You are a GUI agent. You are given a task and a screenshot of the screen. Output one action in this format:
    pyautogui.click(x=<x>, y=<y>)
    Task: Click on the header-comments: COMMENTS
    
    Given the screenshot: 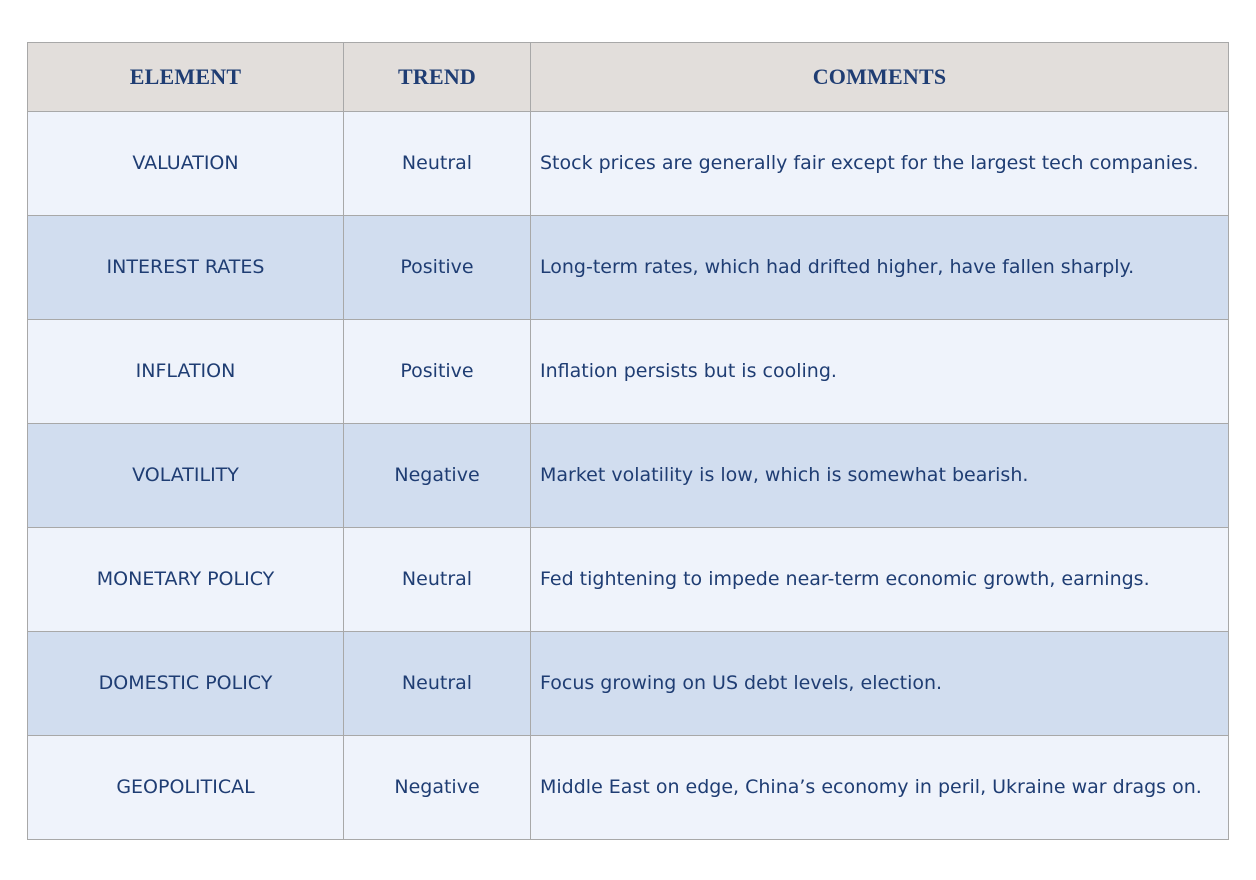 What is the action you would take?
    pyautogui.click(x=879, y=77)
    